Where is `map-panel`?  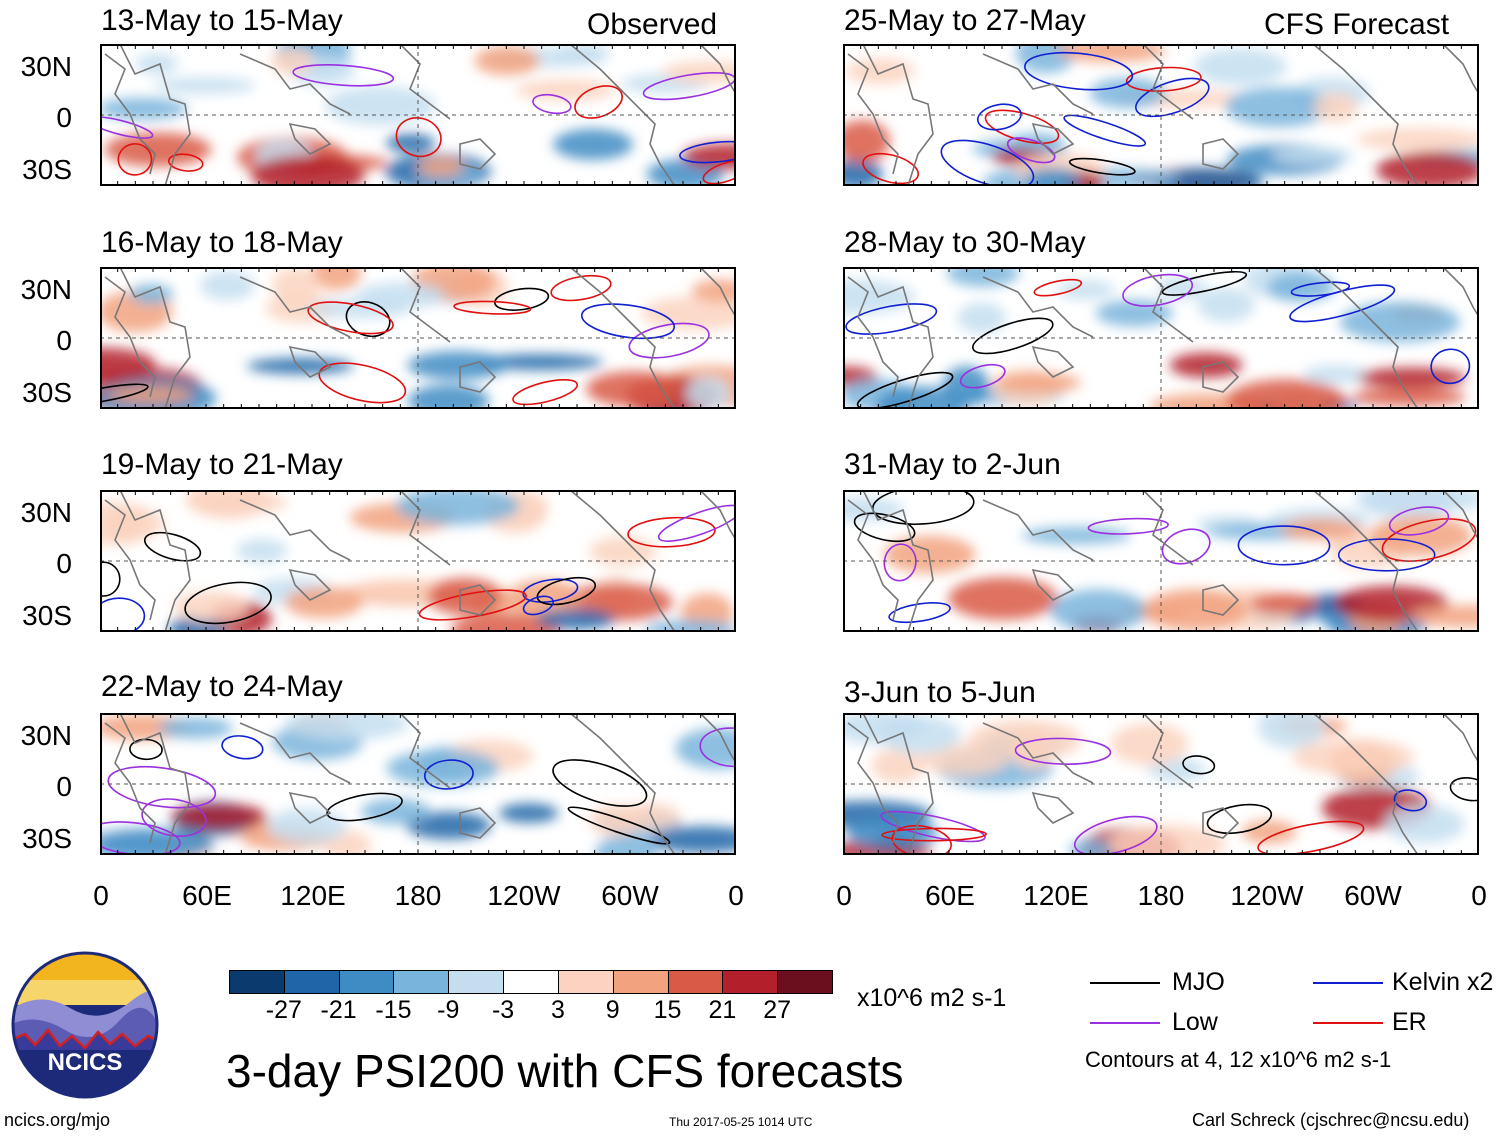
map-panel is located at coordinates (418, 561).